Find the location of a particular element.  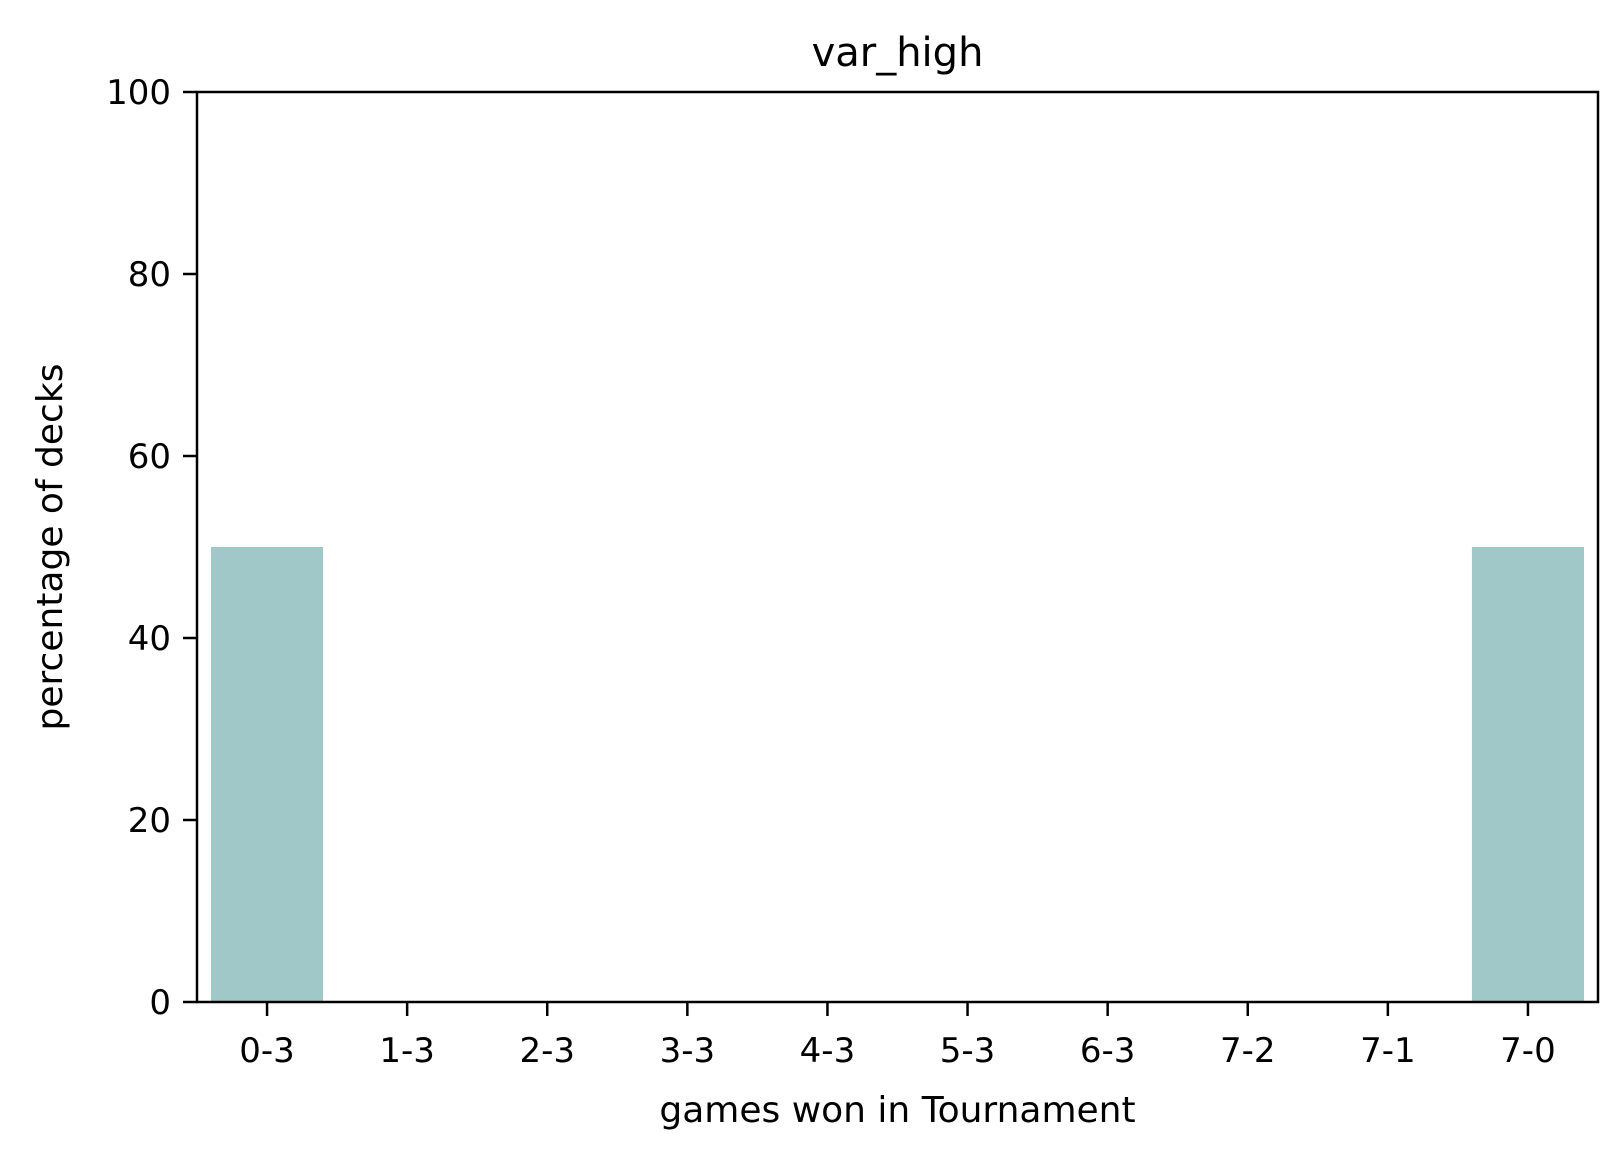

y-axis-label: percentage of decks is located at coordinates (50, 547).